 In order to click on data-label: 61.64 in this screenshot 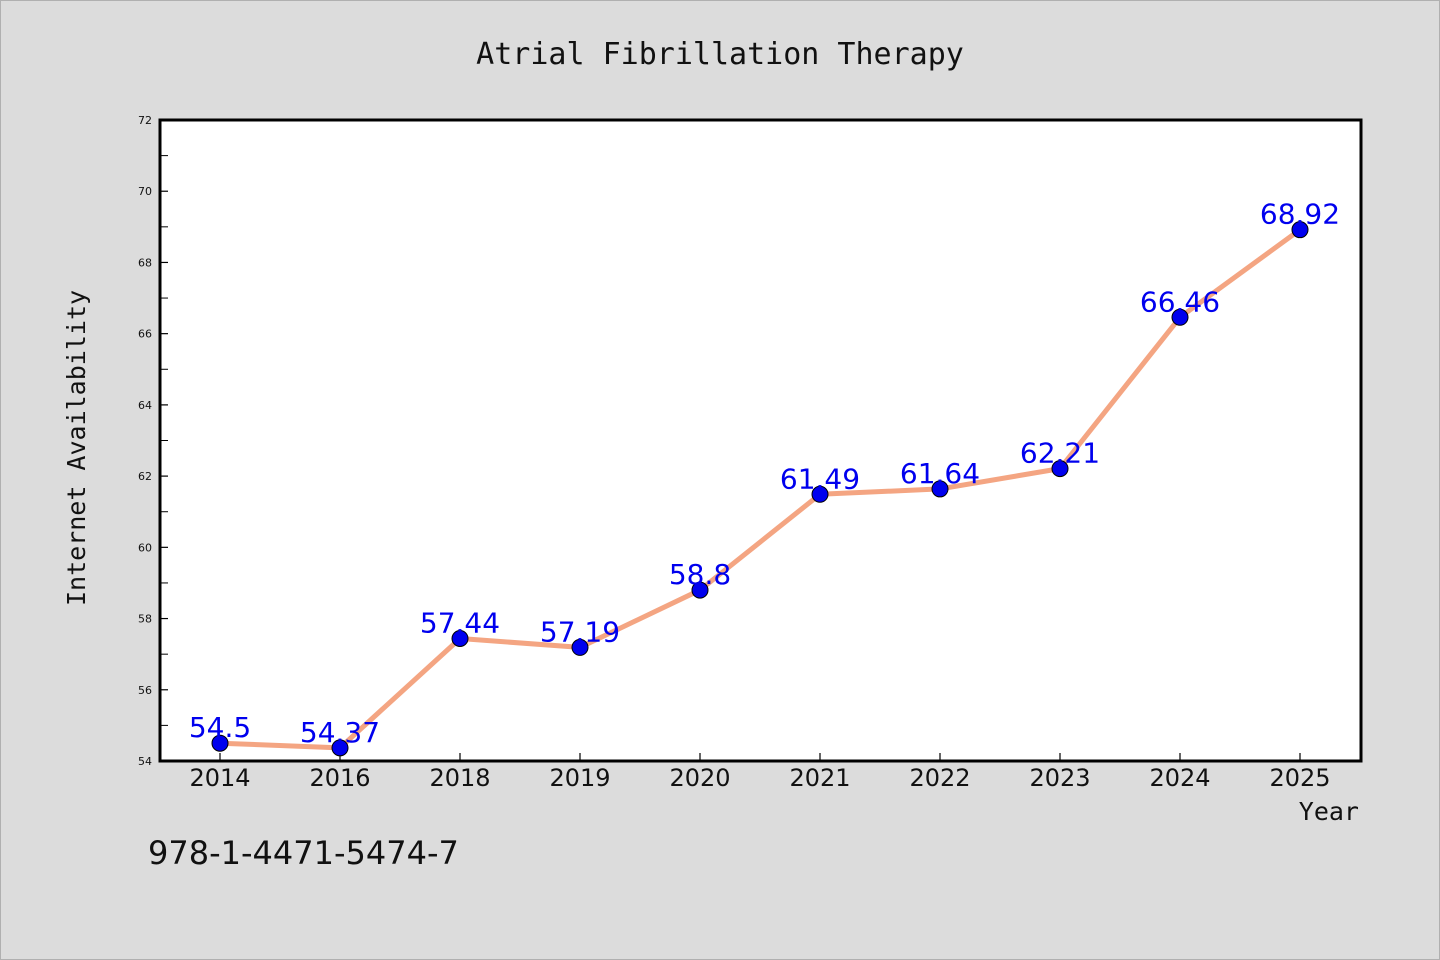, I will do `click(940, 473)`.